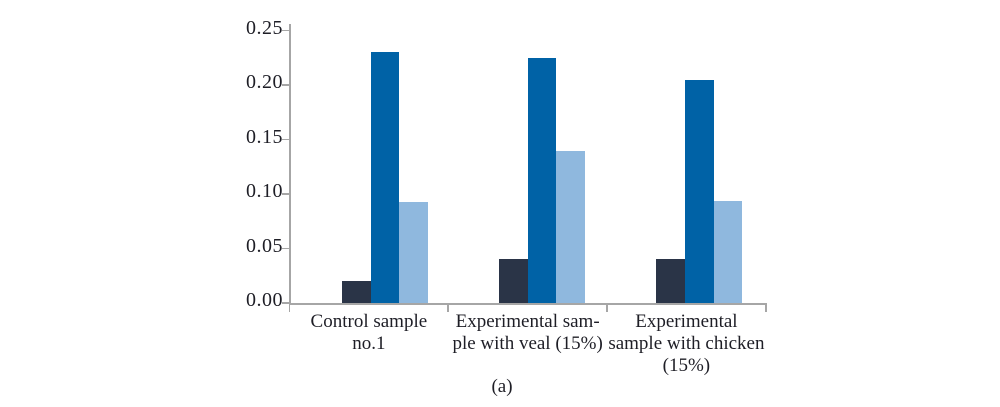 This screenshot has height=407, width=1000. What do you see at coordinates (527, 304) in the screenshot?
I see `x-axis-line` at bounding box center [527, 304].